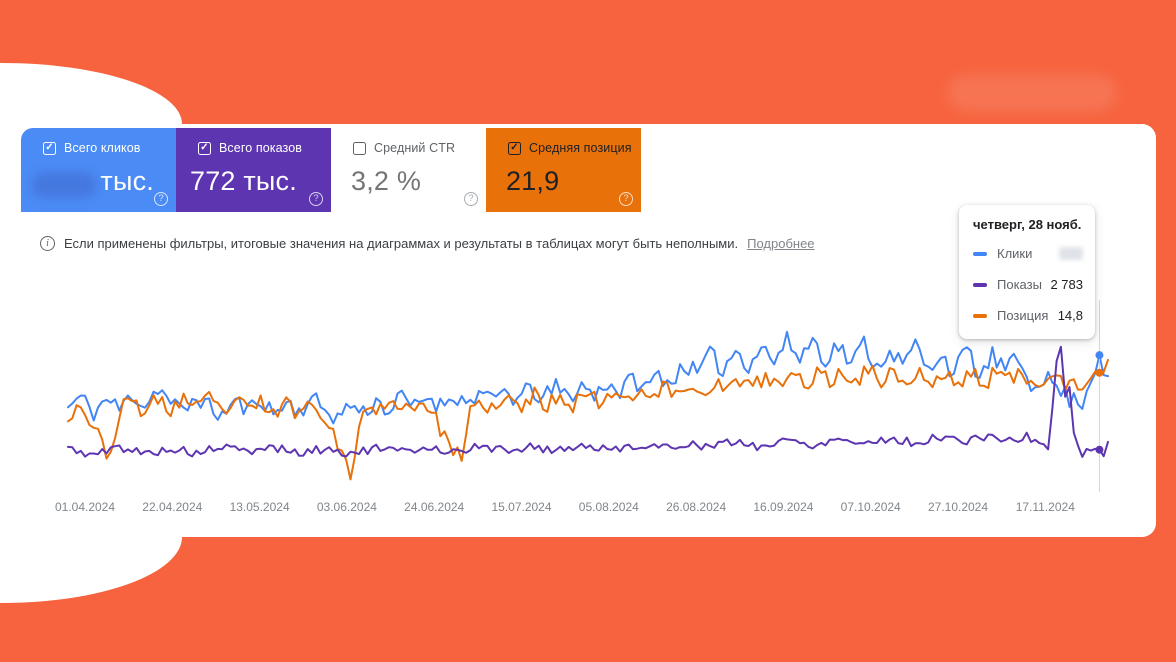 Image resolution: width=1176 pixels, height=662 pixels. Describe the element at coordinates (1028, 284) in the screenshot. I see `tooltip-row-impressions: Показы 2 783` at that location.